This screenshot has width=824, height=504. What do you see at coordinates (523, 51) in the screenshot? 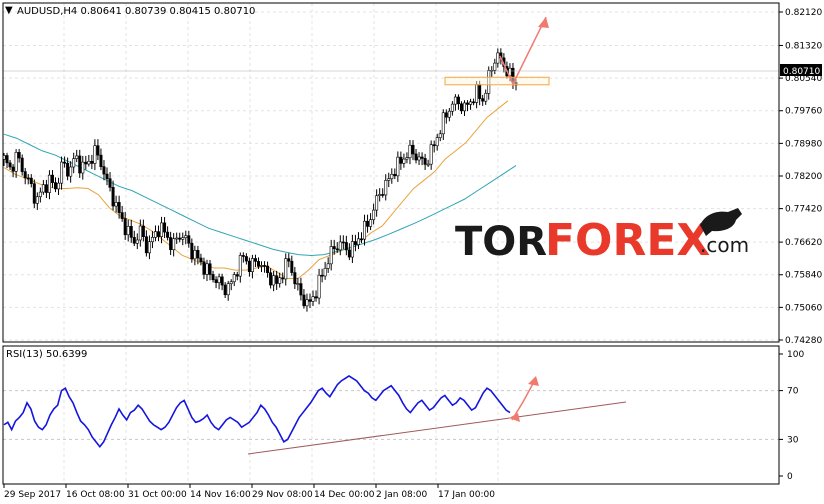
I see `forecast-arrow` at bounding box center [523, 51].